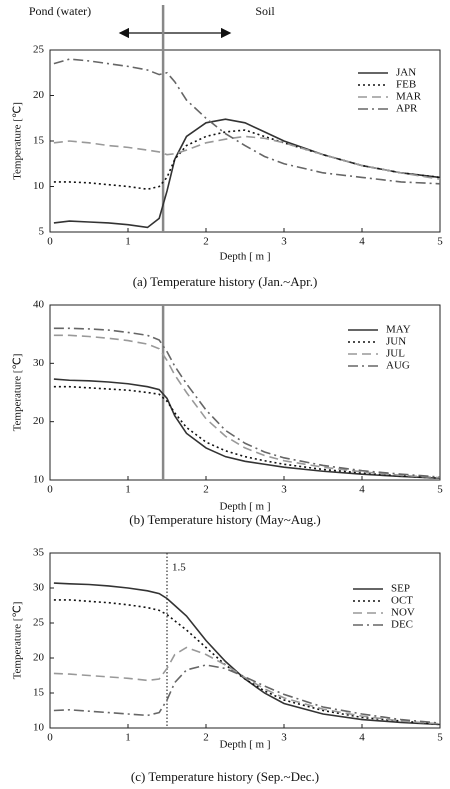 This screenshot has width=450, height=789. I want to click on caption: (a) Temperature history (Jan.~Apr.), so click(225, 281).